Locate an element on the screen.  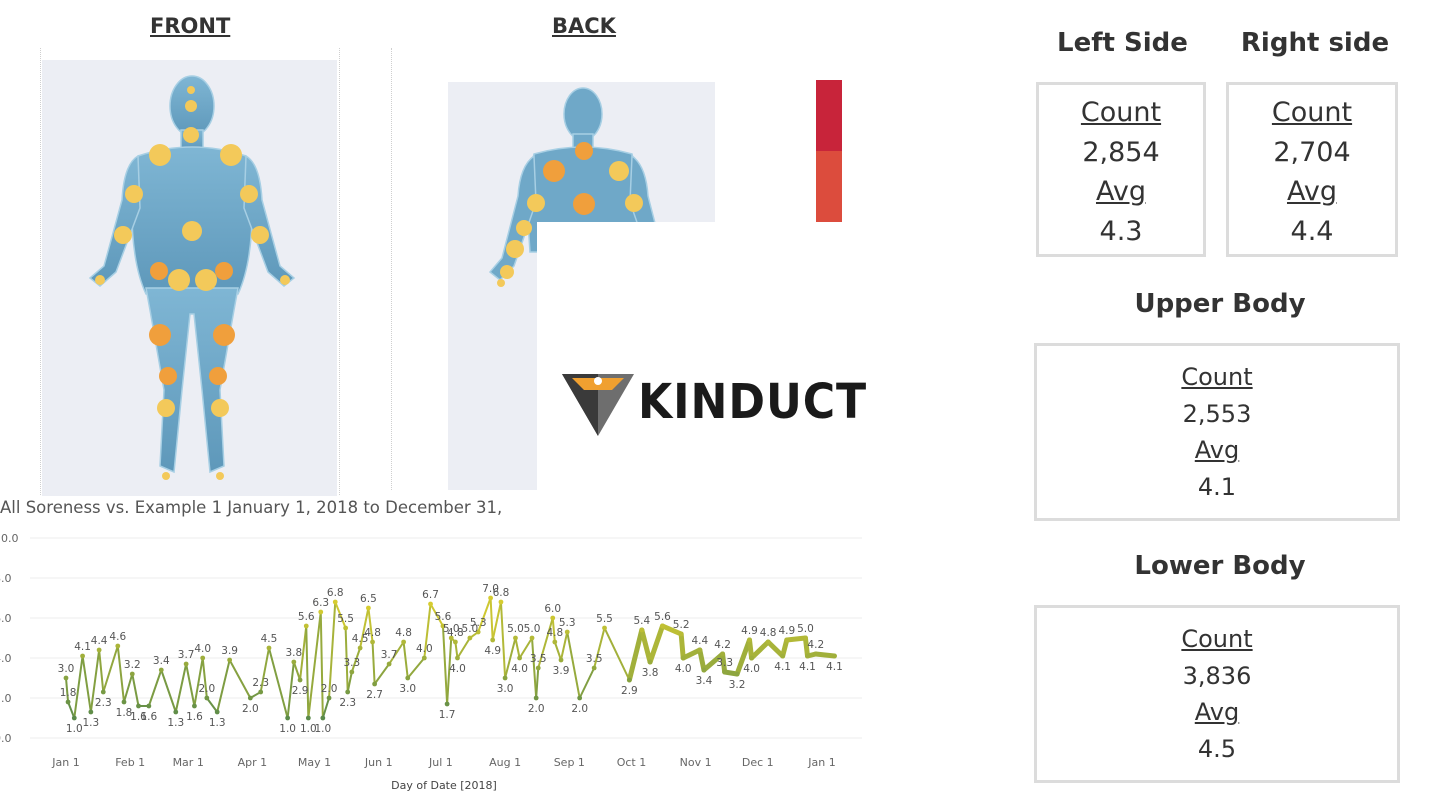
data-label: 6.3 is located at coordinates (320, 603).